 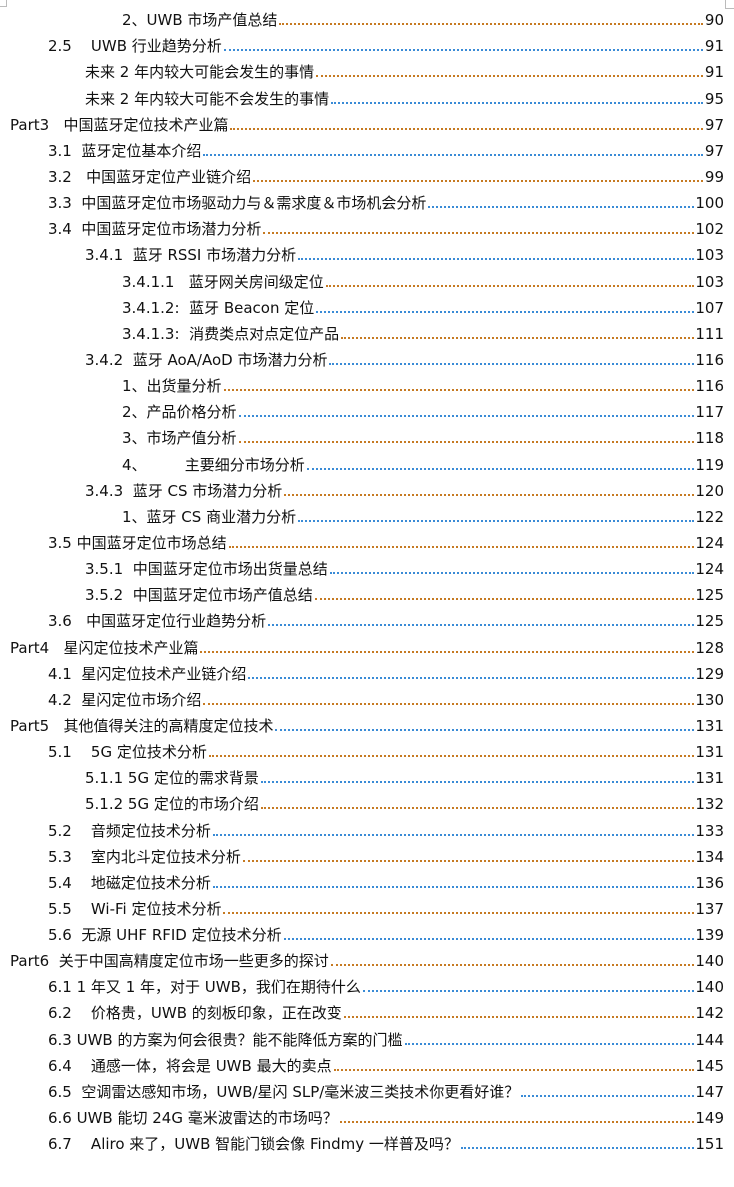 I want to click on toc-entry-title: 4、 主要细分市场分析, so click(x=213, y=464).